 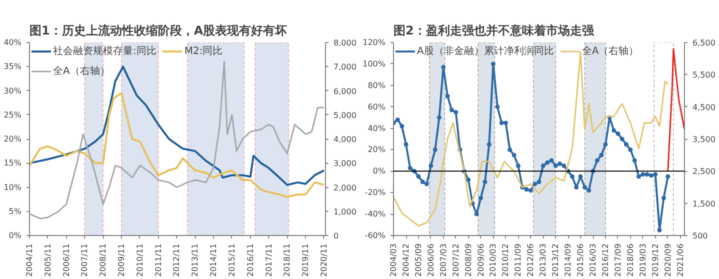 What do you see at coordinates (336, 236) in the screenshot?
I see `y2-tick-label: 0` at bounding box center [336, 236].